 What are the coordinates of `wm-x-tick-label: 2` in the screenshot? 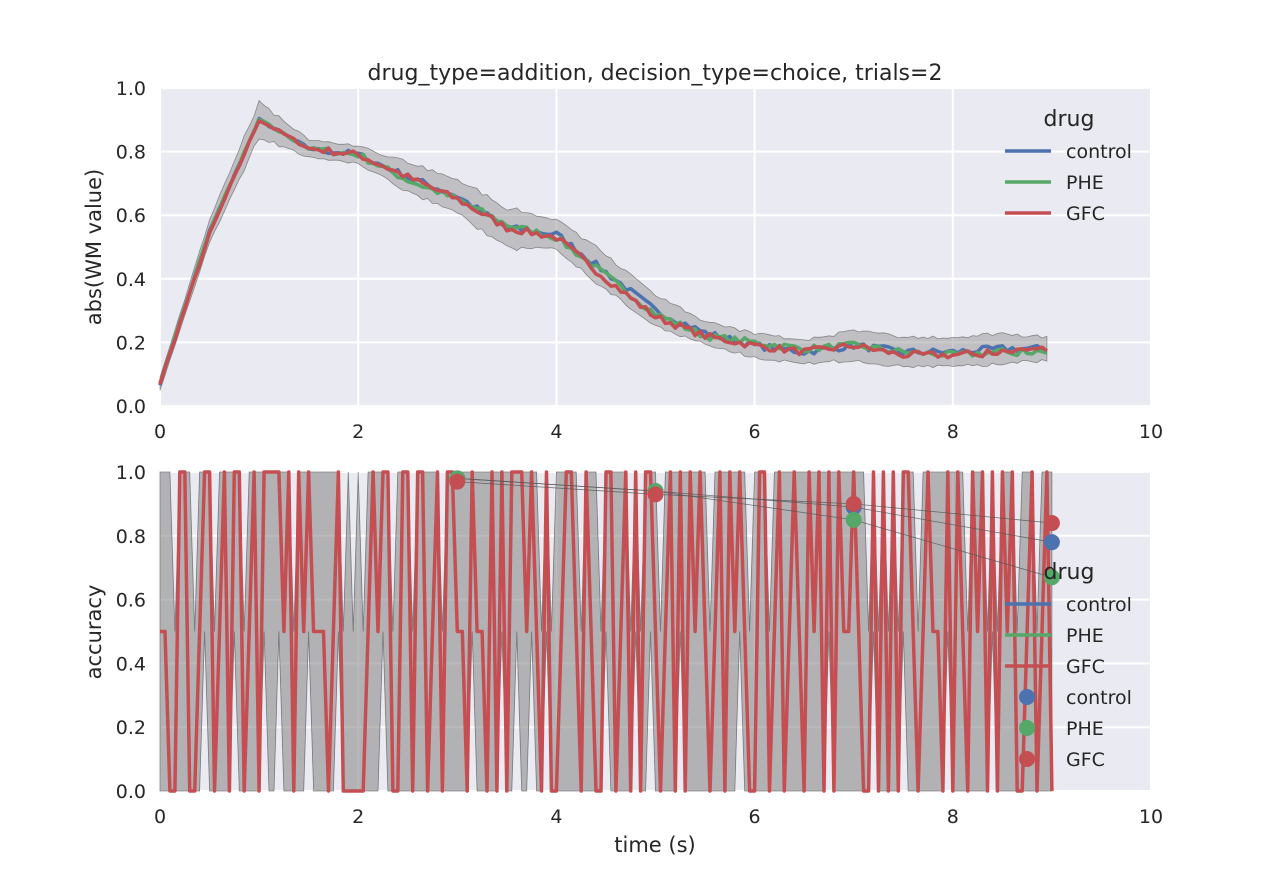 It's located at (358, 432).